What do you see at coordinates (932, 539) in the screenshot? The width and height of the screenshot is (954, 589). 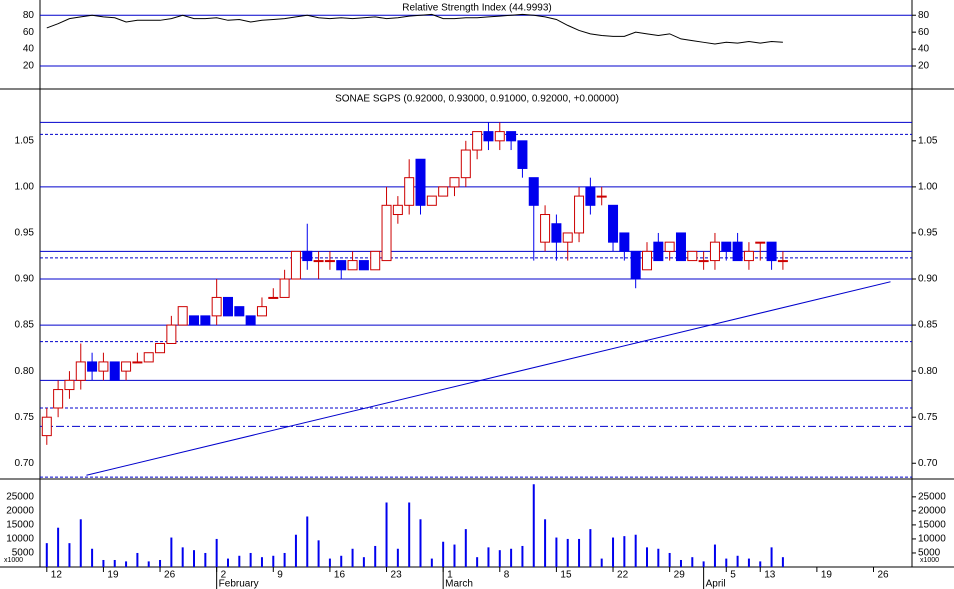 I see `y-tick-label: 10000` at bounding box center [932, 539].